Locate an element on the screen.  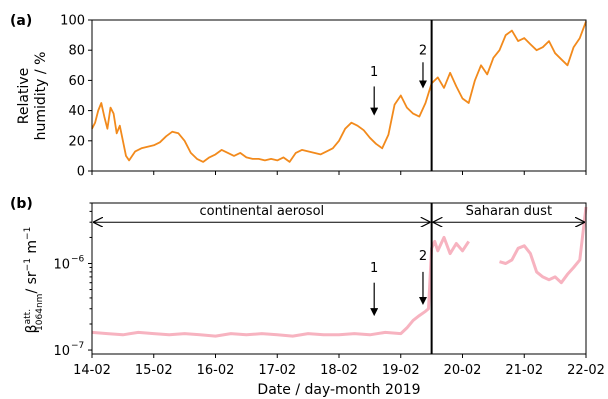
panel-b-xtick-label: 15-02 is located at coordinates (154, 370).